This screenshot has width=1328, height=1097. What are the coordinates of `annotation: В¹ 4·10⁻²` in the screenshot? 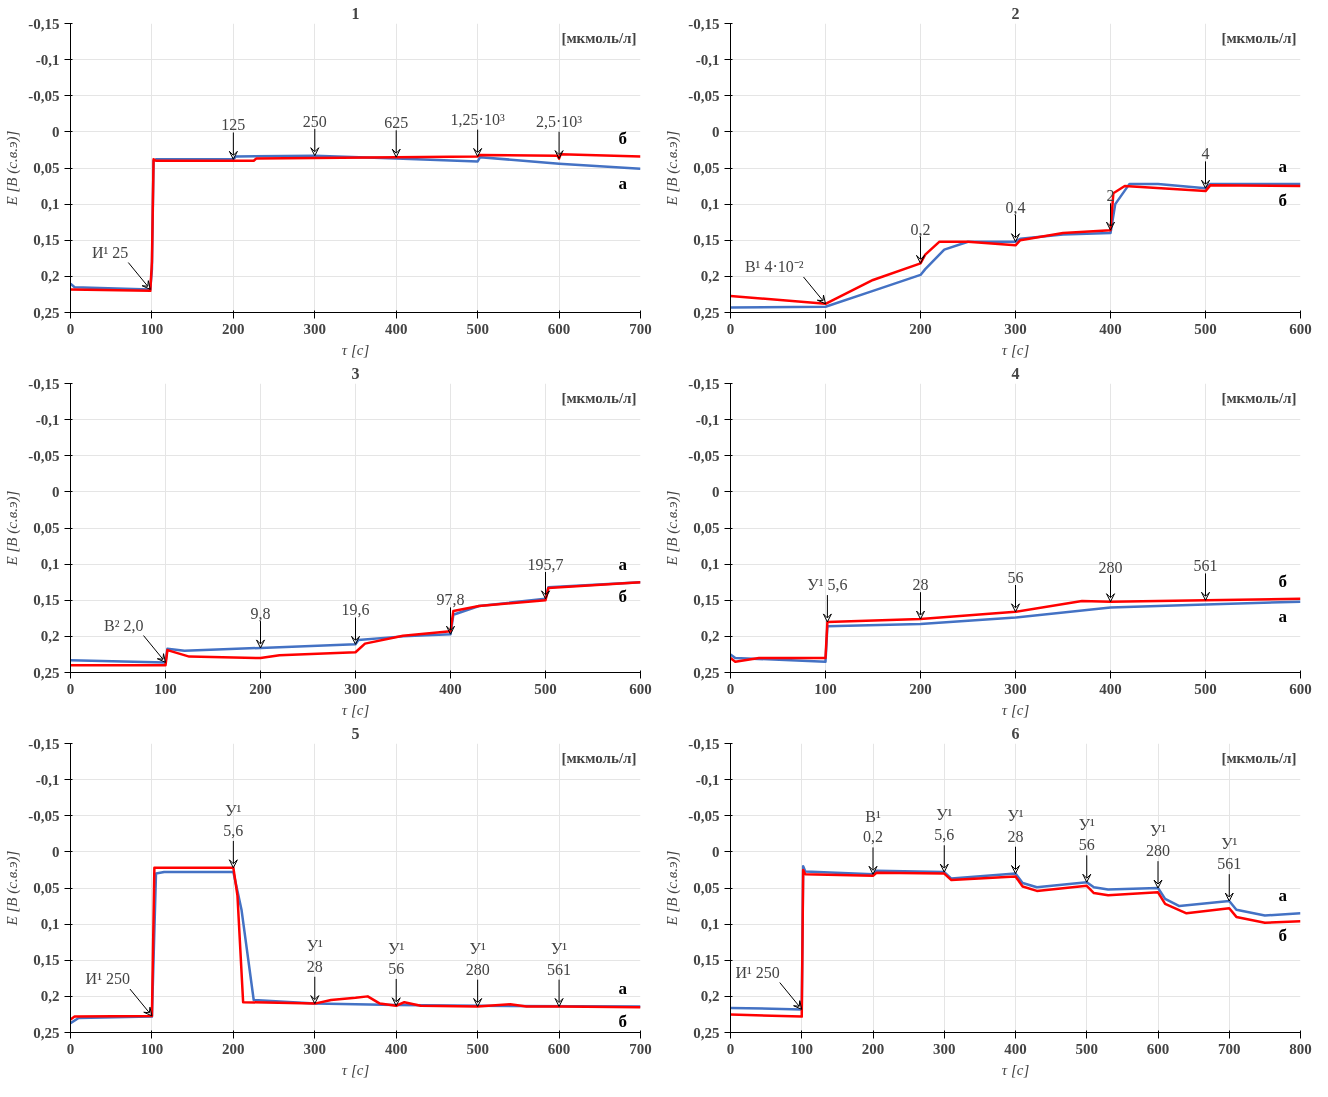 It's located at (774, 266).